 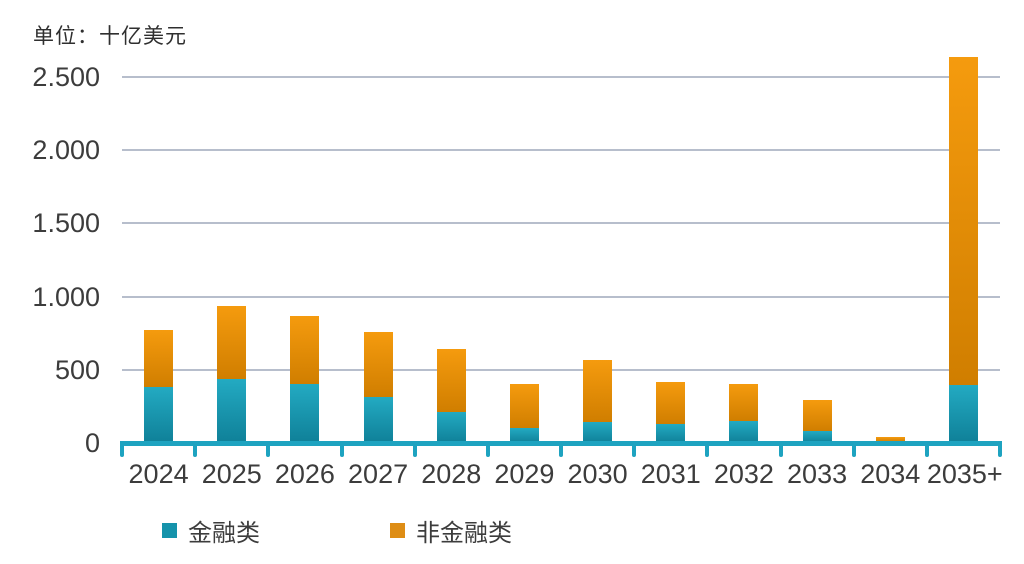 I want to click on bar-group-2032, so click(x=744, y=413).